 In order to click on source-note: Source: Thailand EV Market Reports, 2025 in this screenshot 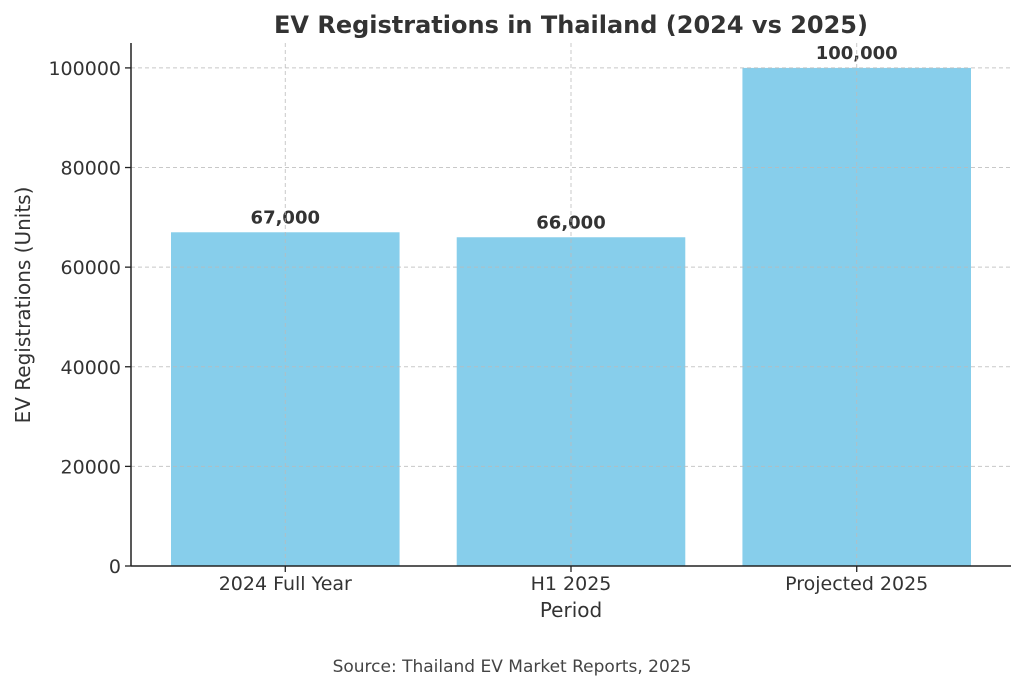, I will do `click(512, 667)`.